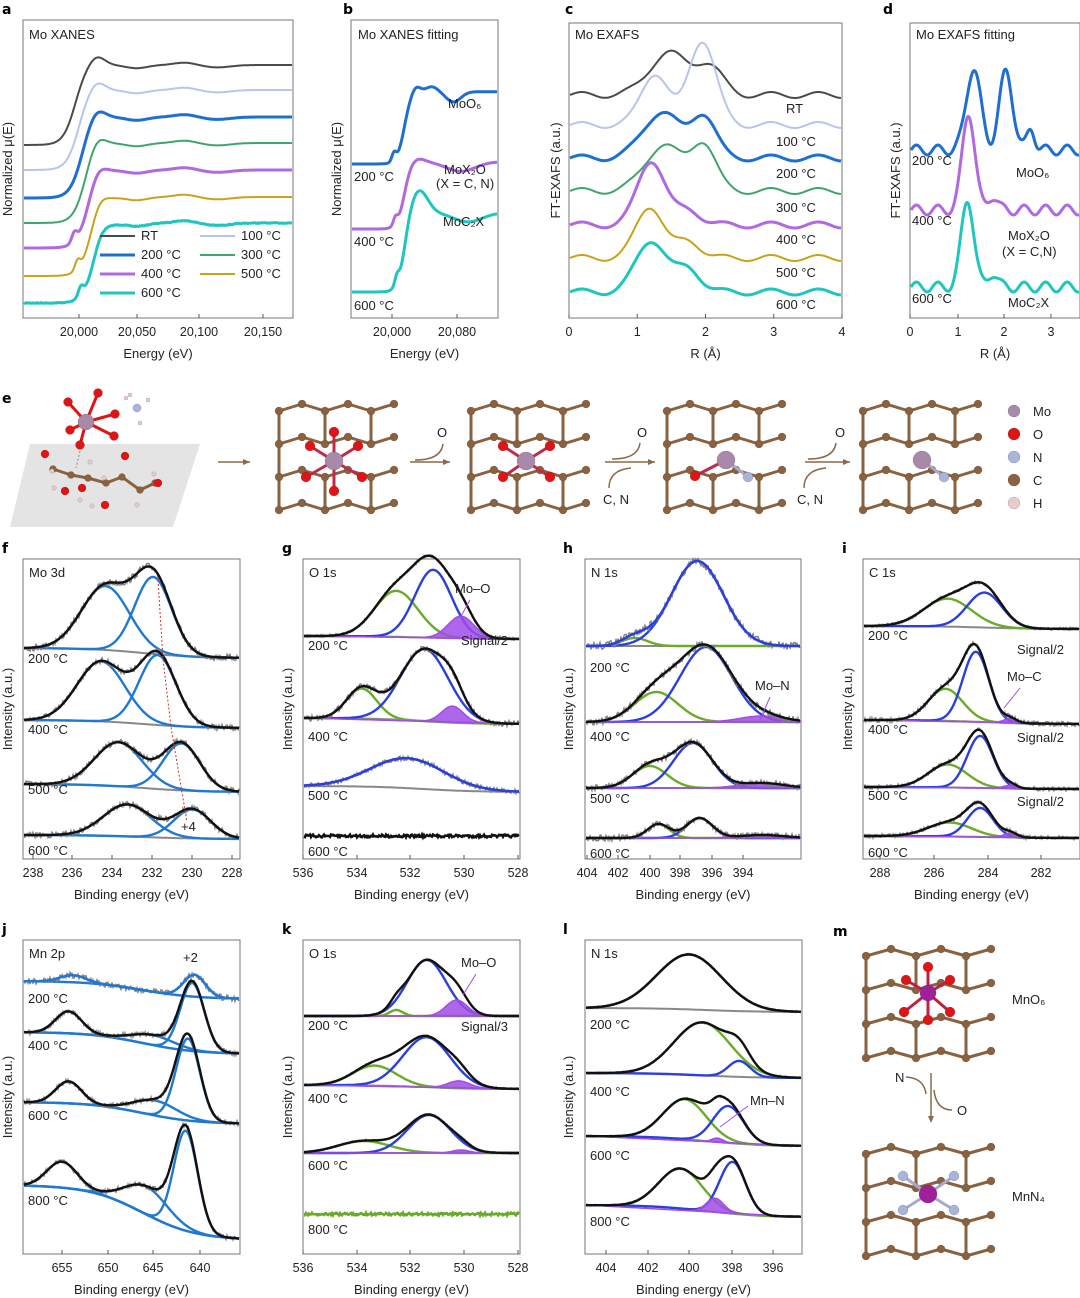  I want to click on component-label-mo-o: Mo–O, so click(478, 962).